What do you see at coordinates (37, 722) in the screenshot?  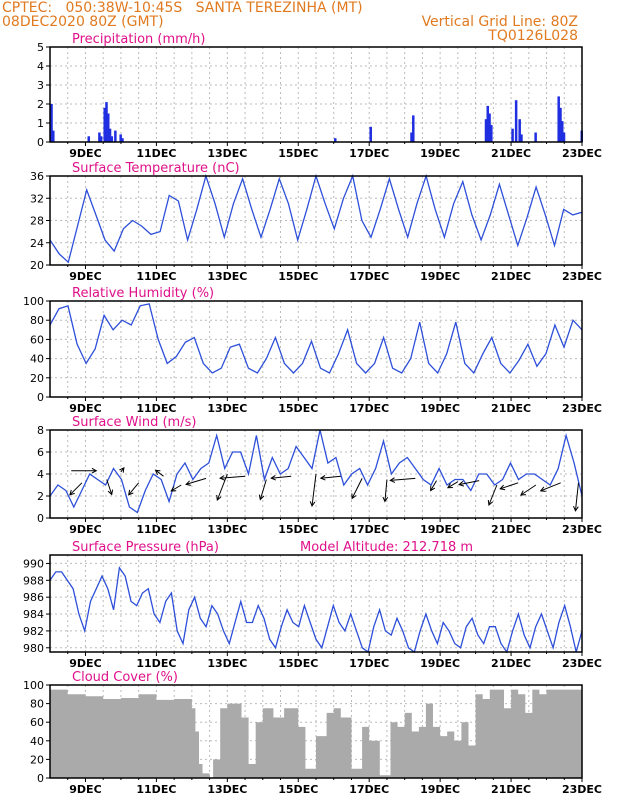 I see `cloud-ytick-label: 60` at bounding box center [37, 722].